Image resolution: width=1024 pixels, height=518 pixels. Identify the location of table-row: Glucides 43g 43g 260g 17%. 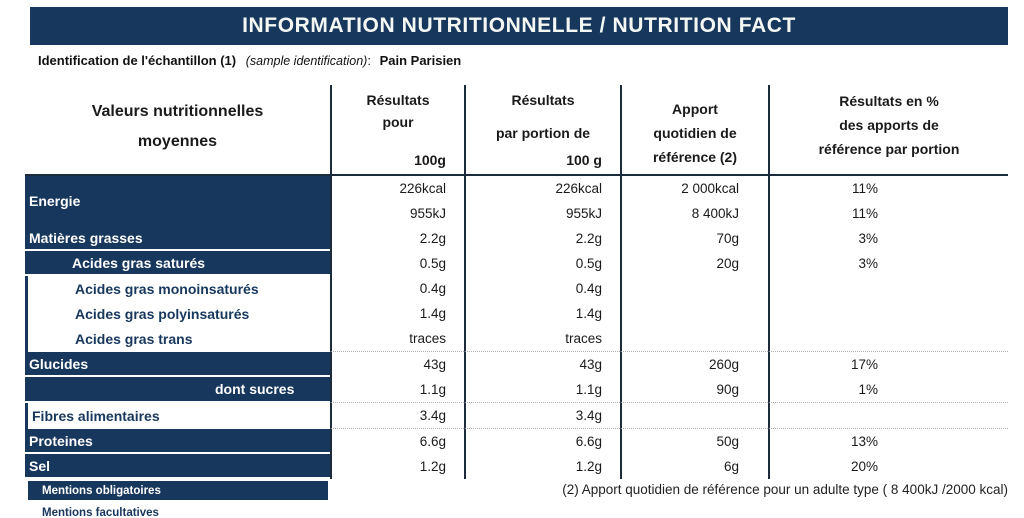
(516, 364).